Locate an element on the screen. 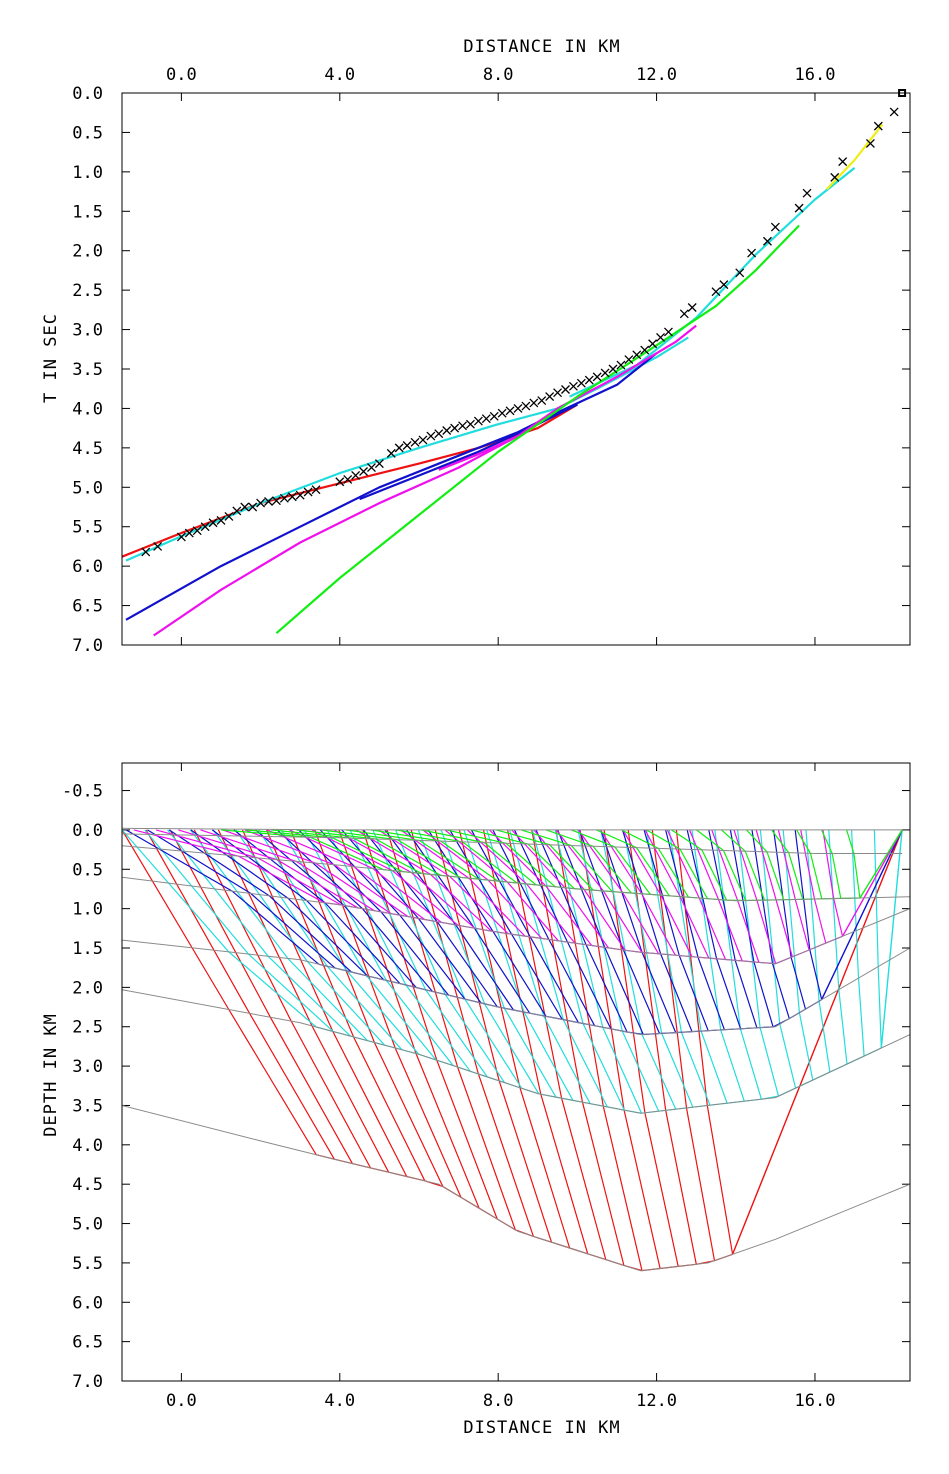 This screenshot has height=1474, width=949. top-xtick-label: 8.0 is located at coordinates (498, 75).